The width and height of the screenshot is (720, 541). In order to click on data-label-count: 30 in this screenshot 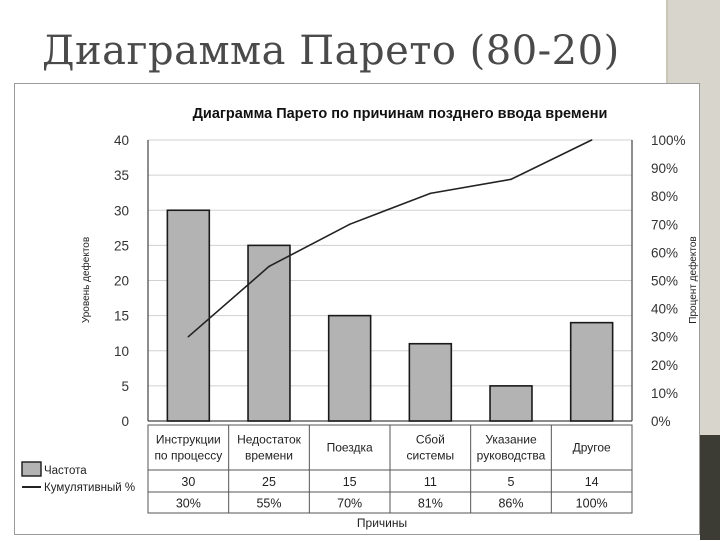, I will do `click(188, 482)`.